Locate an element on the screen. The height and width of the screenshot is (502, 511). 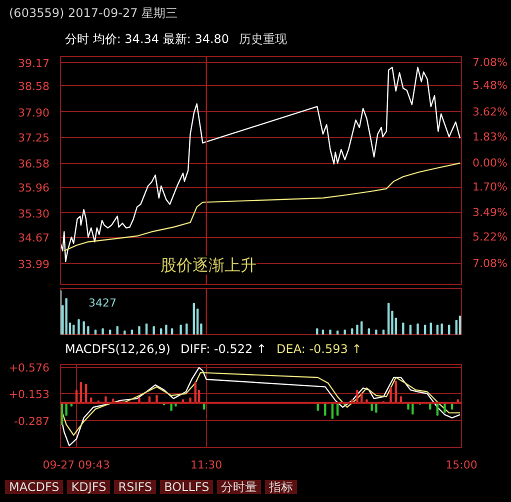
y-tick-label: 33.99 is located at coordinates (34, 265).